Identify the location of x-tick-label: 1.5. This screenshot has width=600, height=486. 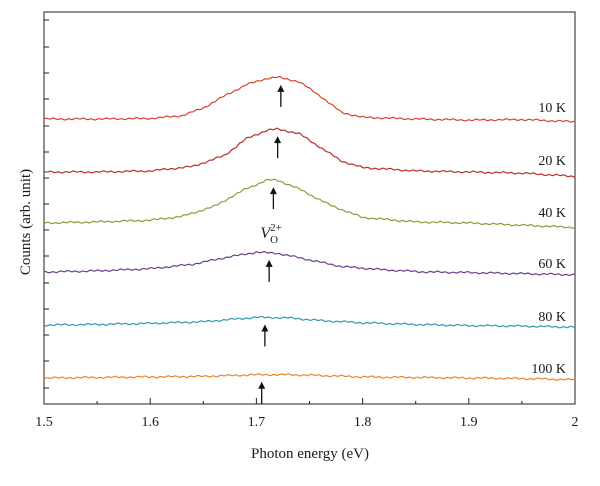
(44, 422).